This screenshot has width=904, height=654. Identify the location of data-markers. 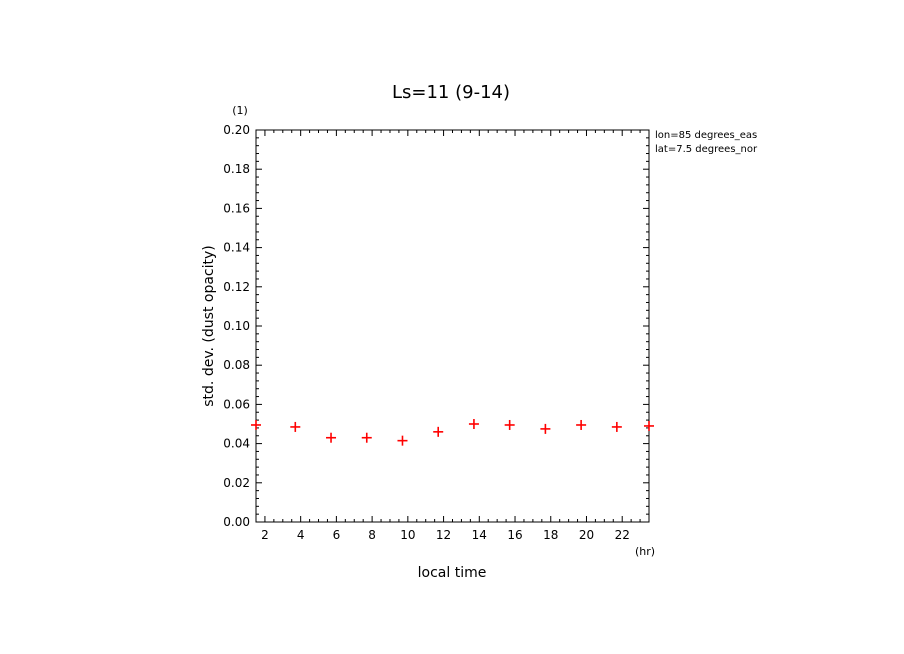
(452, 432).